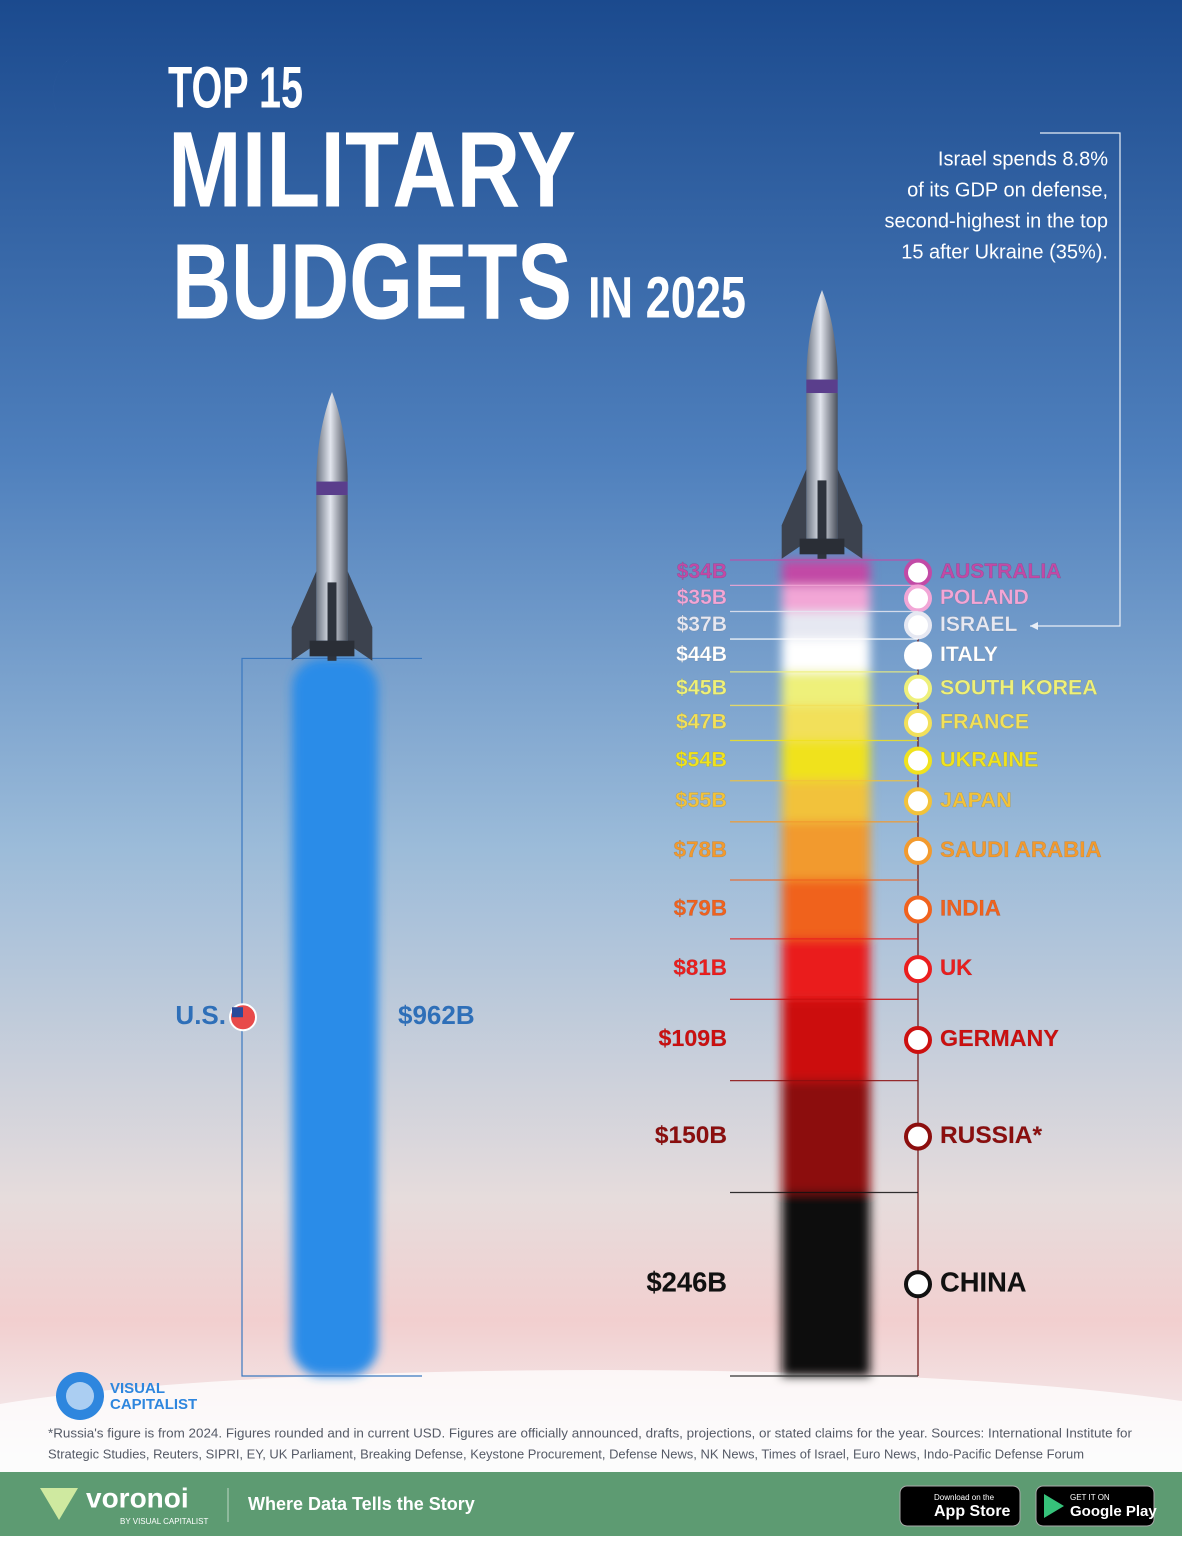 This screenshot has height=1541, width=1182. What do you see at coordinates (700, 907) in the screenshot?
I see `value-label: $79B` at bounding box center [700, 907].